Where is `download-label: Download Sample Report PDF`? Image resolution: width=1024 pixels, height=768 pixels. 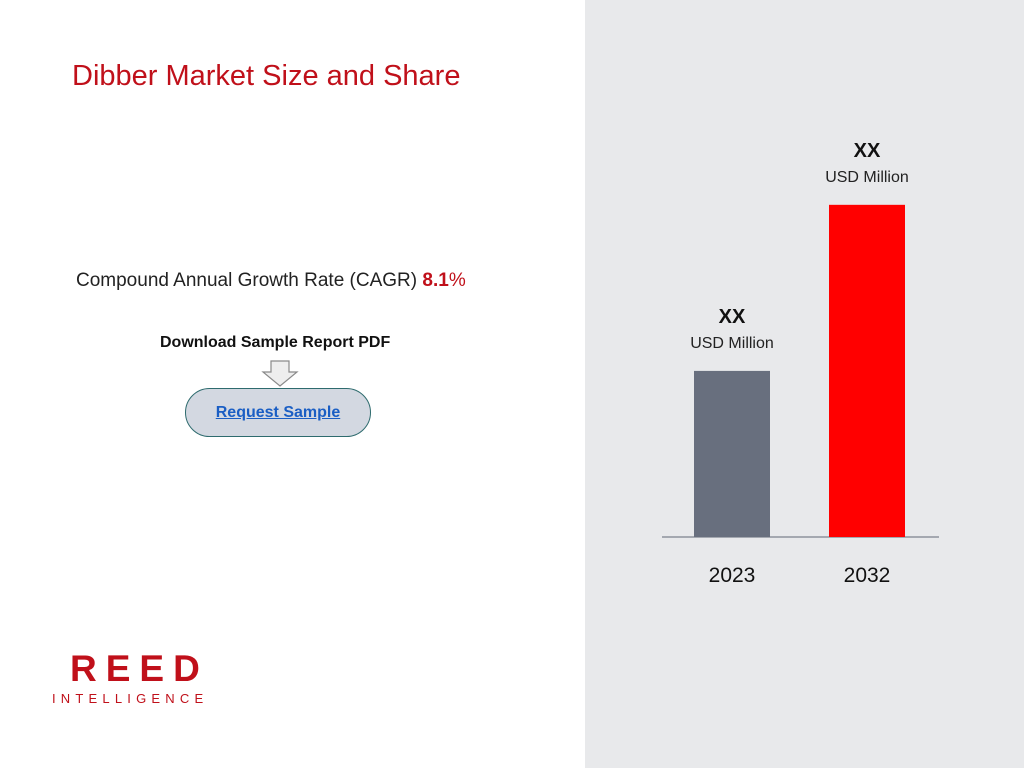
download-label: Download Sample Report PDF is located at coordinates (275, 342).